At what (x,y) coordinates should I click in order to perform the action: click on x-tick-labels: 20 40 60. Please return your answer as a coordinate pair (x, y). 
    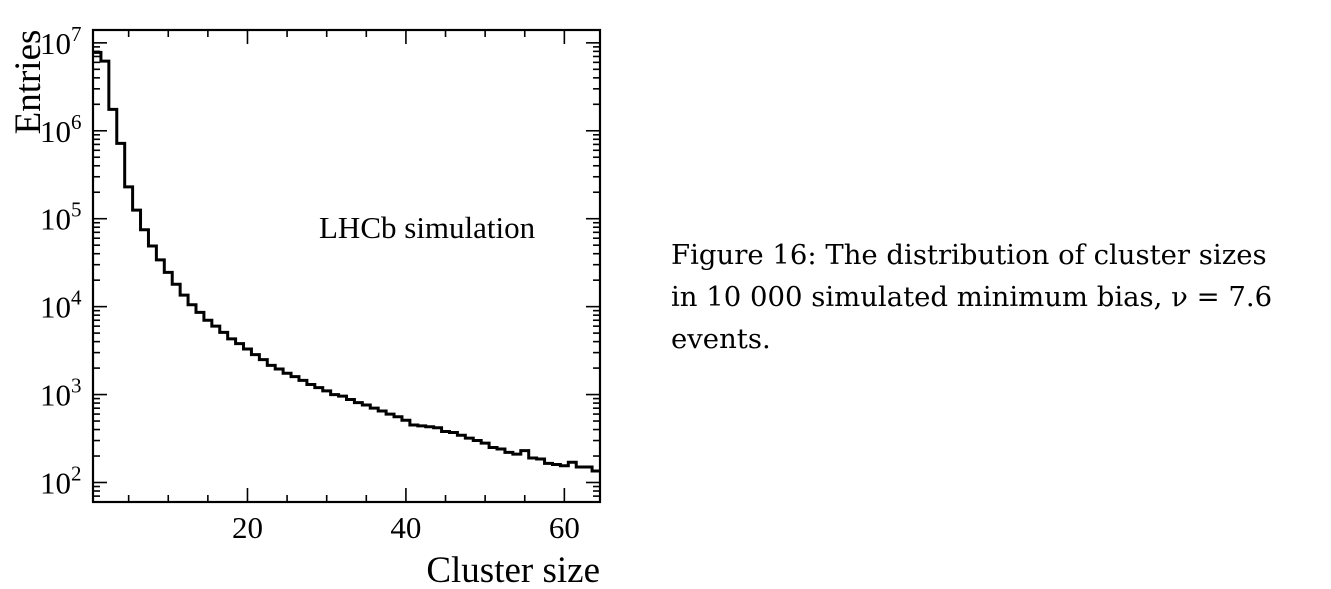
    Looking at the image, I should click on (406, 527).